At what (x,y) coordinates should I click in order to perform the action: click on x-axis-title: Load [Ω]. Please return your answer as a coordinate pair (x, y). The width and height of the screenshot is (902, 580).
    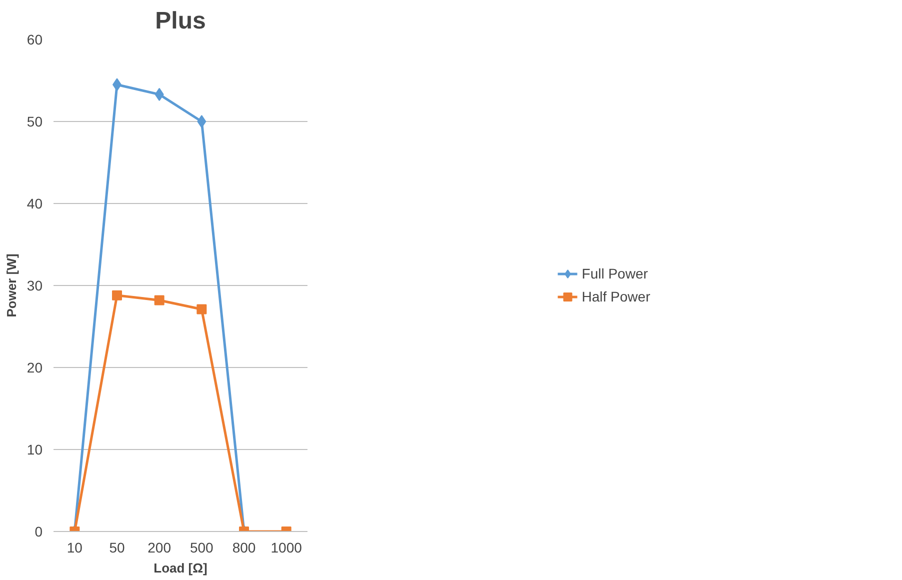
    Looking at the image, I should click on (181, 568).